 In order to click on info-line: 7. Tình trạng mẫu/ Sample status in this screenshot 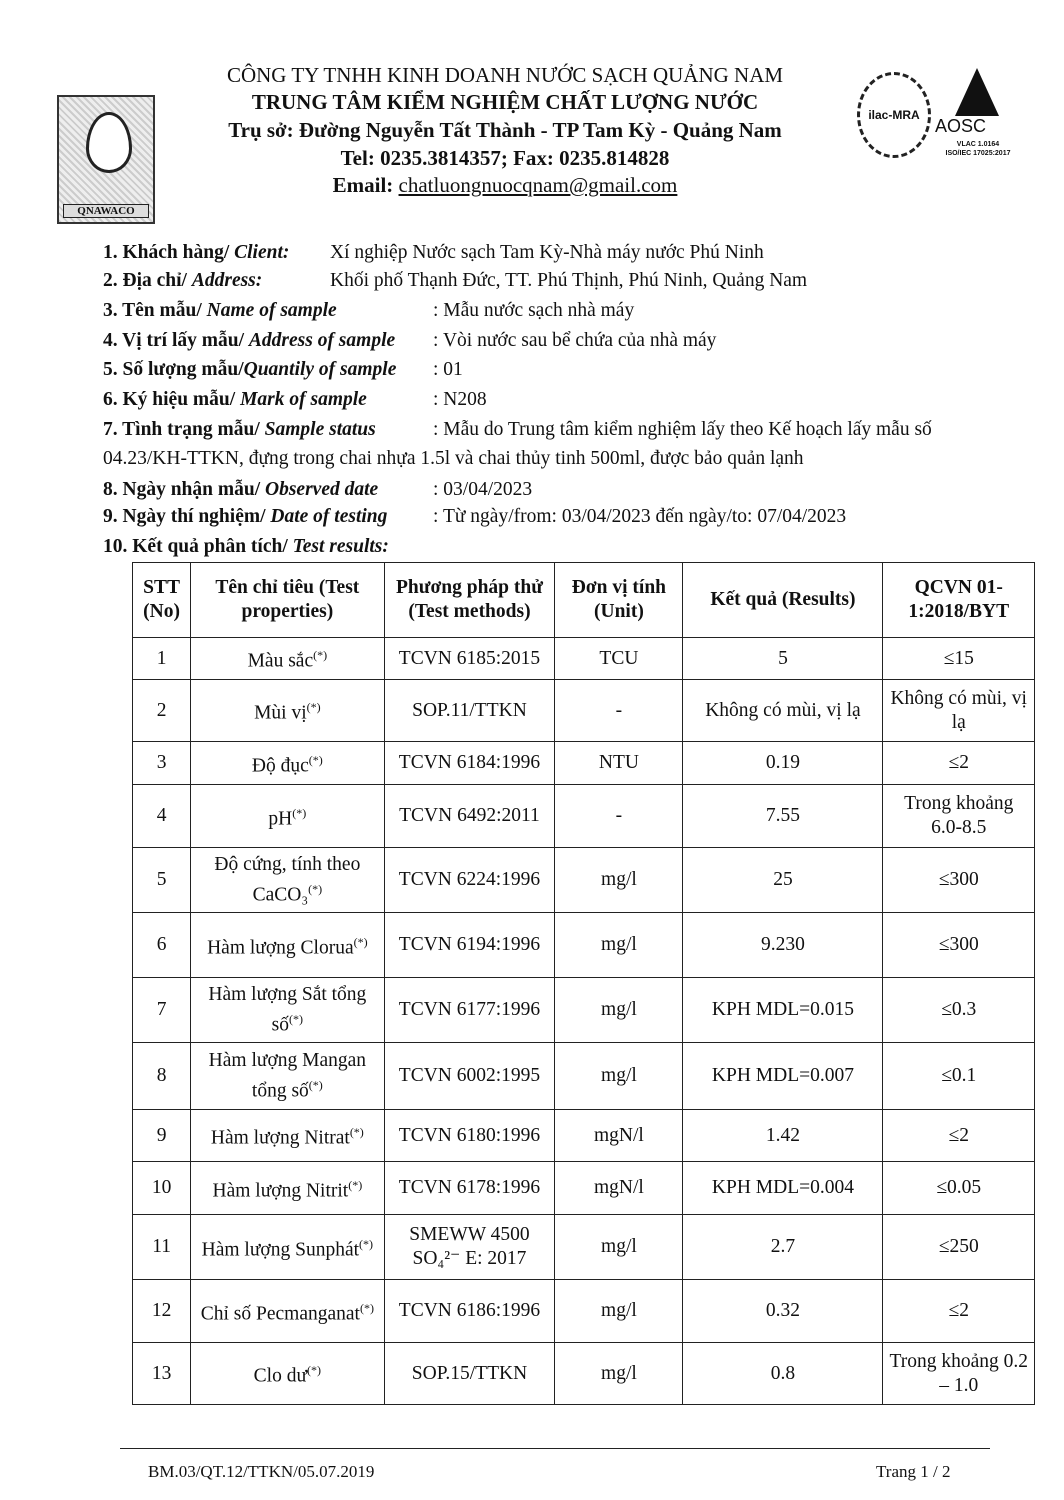, I will do `click(239, 429)`.